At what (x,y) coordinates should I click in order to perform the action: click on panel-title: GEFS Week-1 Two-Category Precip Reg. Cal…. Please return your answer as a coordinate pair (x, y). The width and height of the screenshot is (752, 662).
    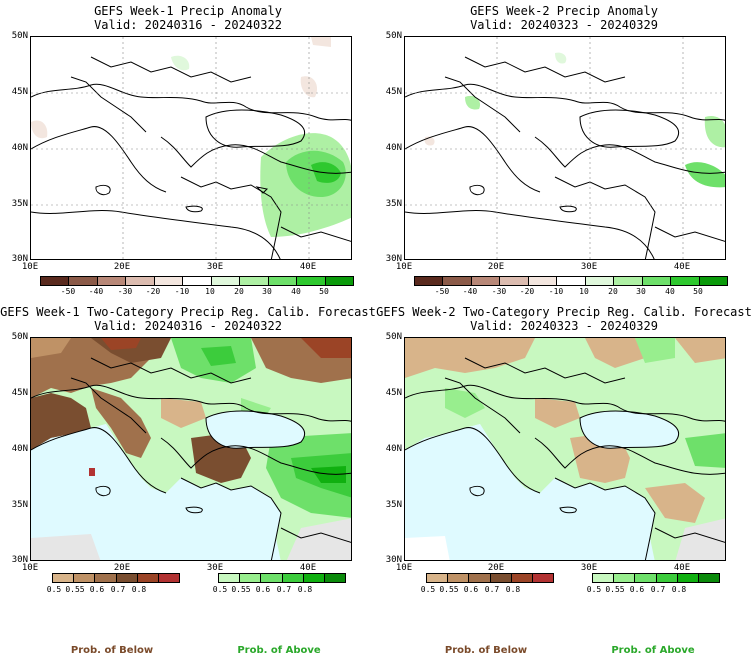
    Looking at the image, I should click on (188, 312).